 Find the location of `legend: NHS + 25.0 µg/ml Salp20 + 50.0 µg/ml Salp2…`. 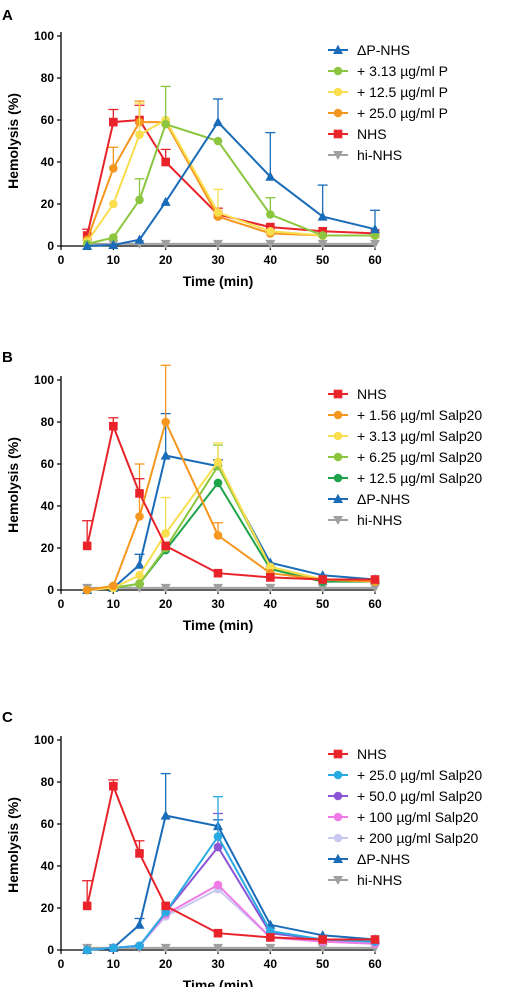

legend: NHS + 25.0 µg/ml Salp20 + 50.0 µg/ml Salp2… is located at coordinates (405, 817).